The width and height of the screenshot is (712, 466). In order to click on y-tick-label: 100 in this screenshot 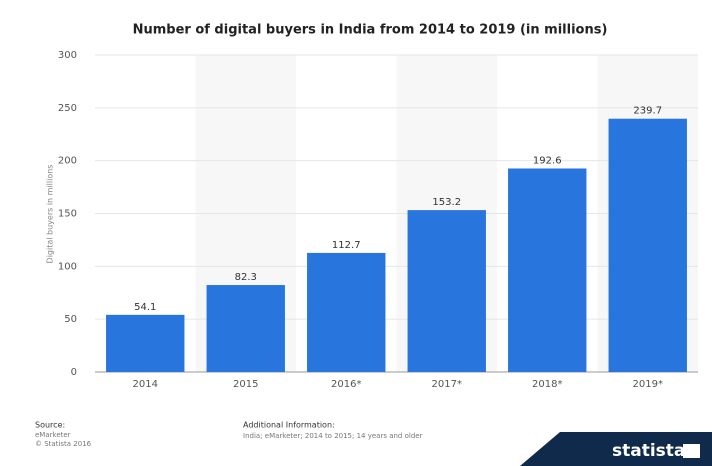, I will do `click(67, 266)`.